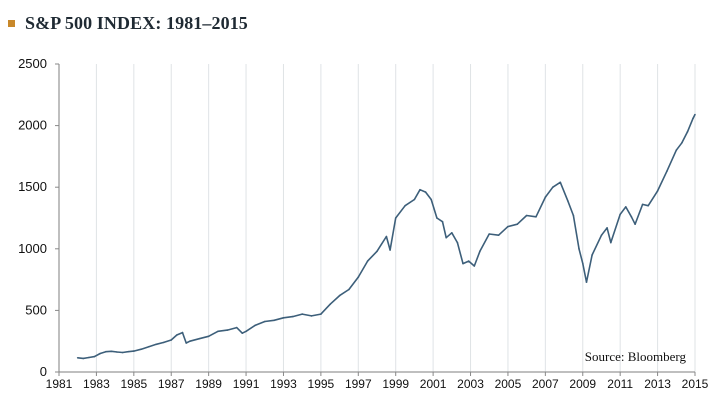 This screenshot has width=715, height=406. I want to click on x-tick-label: 1993, so click(283, 384).